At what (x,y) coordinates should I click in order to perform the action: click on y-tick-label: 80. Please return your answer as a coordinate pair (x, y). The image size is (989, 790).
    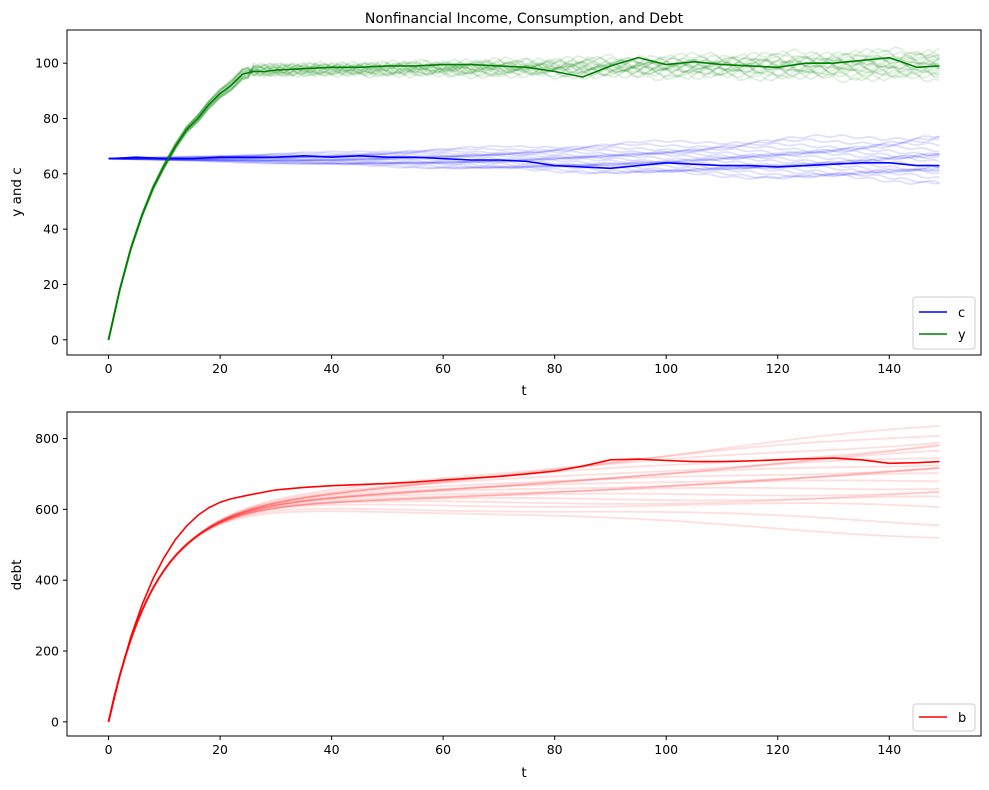
    Looking at the image, I should click on (51, 118).